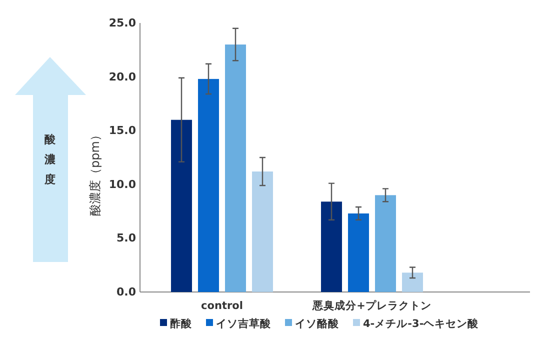  Describe the element at coordinates (421, 323) in the screenshot. I see `legend-label: 4-メチル-3-ヘキセン酸` at that location.